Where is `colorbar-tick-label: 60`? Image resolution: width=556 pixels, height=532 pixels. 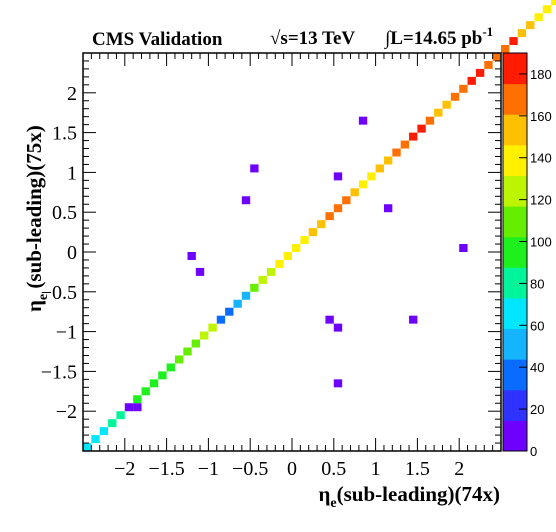 colorbar-tick-label: 60 is located at coordinates (537, 325).